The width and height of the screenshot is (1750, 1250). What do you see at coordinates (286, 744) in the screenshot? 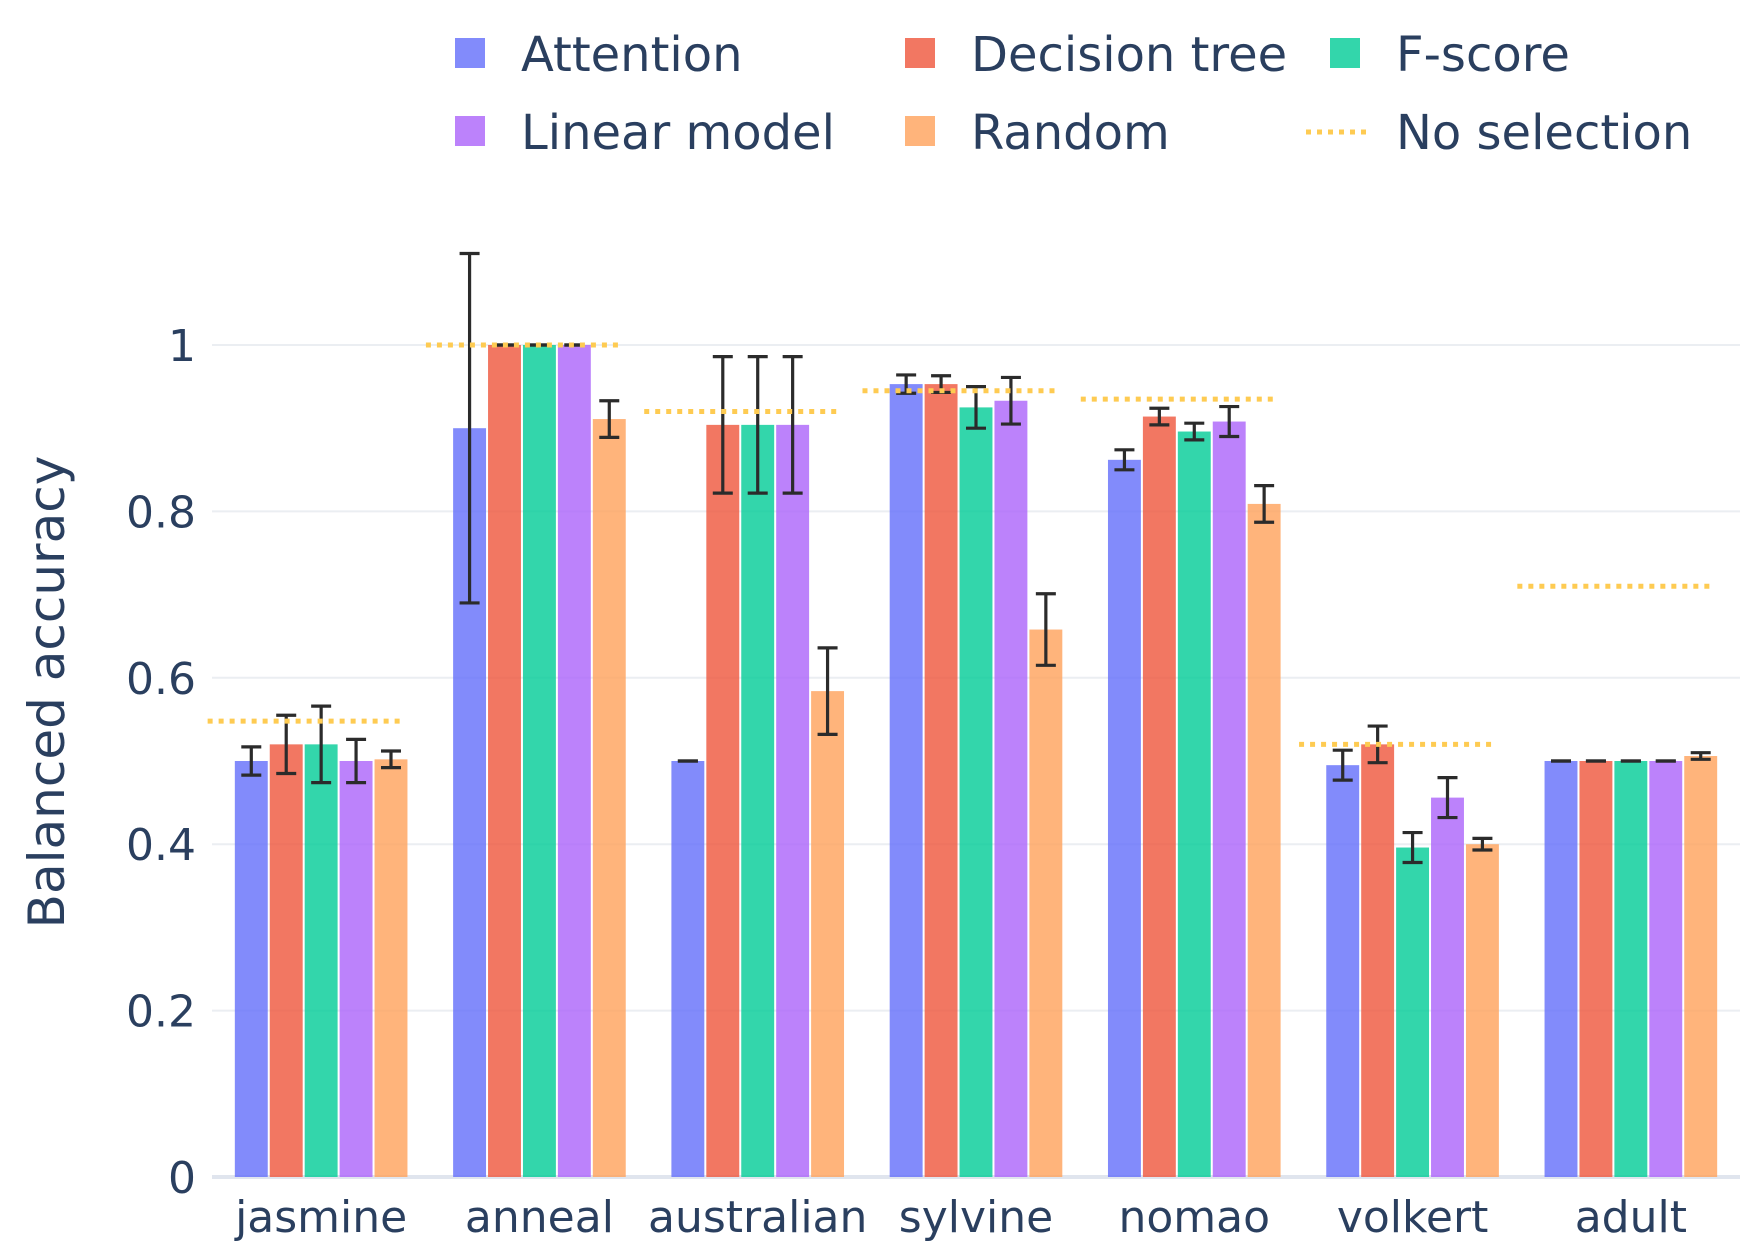
I see `error-bar-decision-tree-jasmine` at bounding box center [286, 744].